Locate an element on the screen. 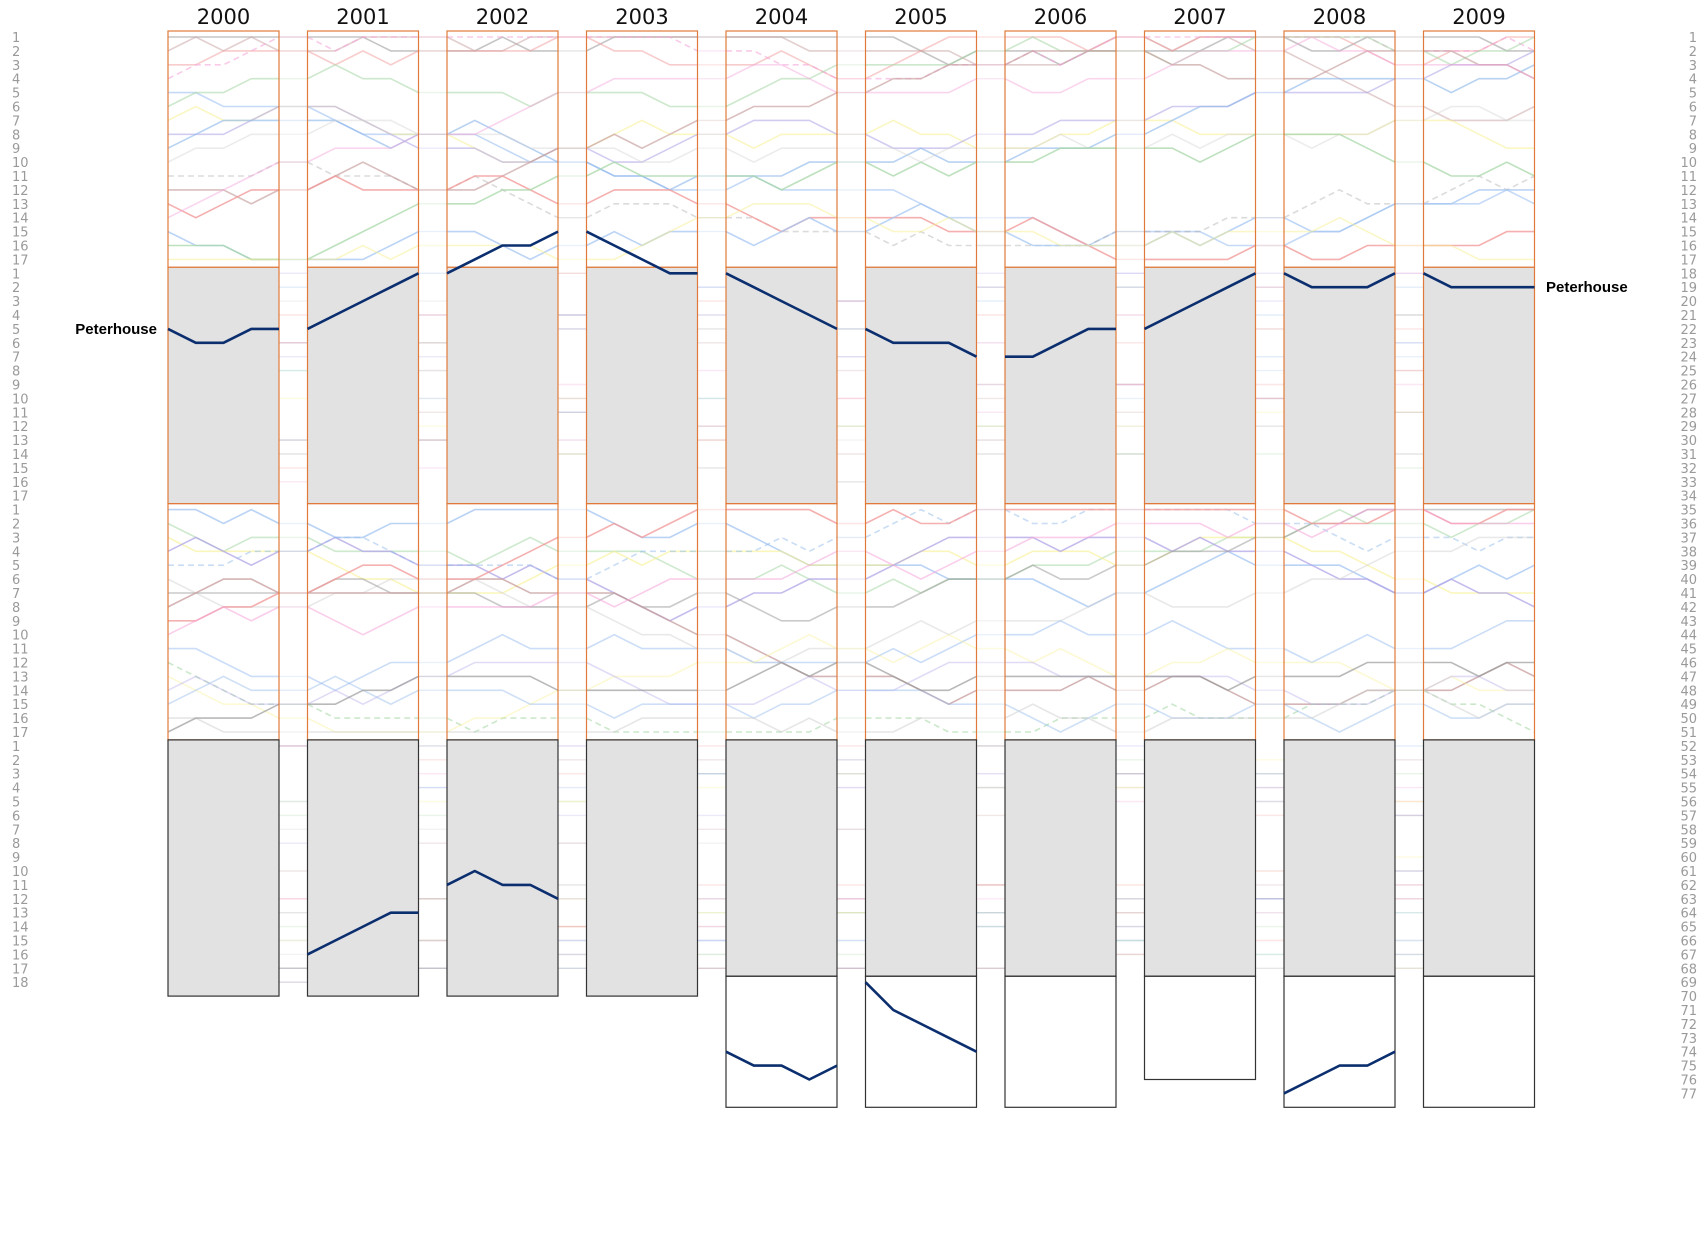 This screenshot has height=1260, width=1704. right-position-label: 46 is located at coordinates (1688, 664).